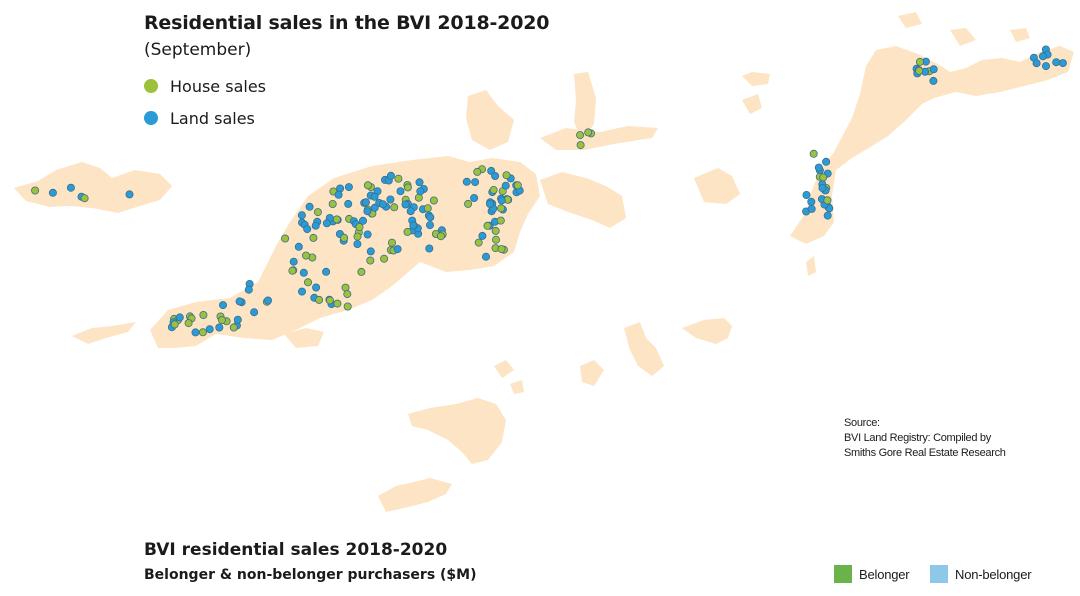 The width and height of the screenshot is (1080, 596). Describe the element at coordinates (310, 575) in the screenshot. I see `chart-subtitle: Belonger & non-belonger purchasers ($M)` at that location.